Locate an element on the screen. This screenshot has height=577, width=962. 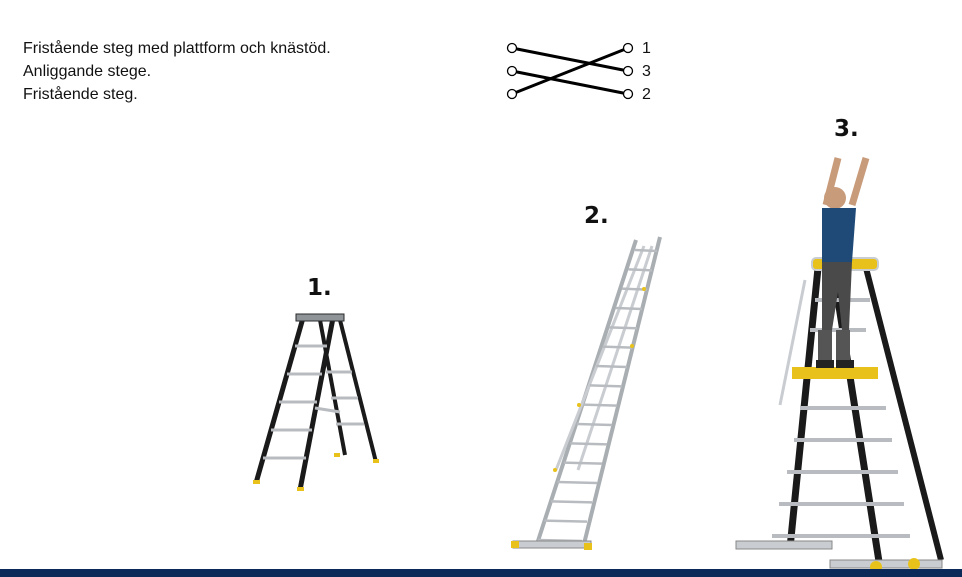
statement-3: Fristående steg. is located at coordinates (80, 94).